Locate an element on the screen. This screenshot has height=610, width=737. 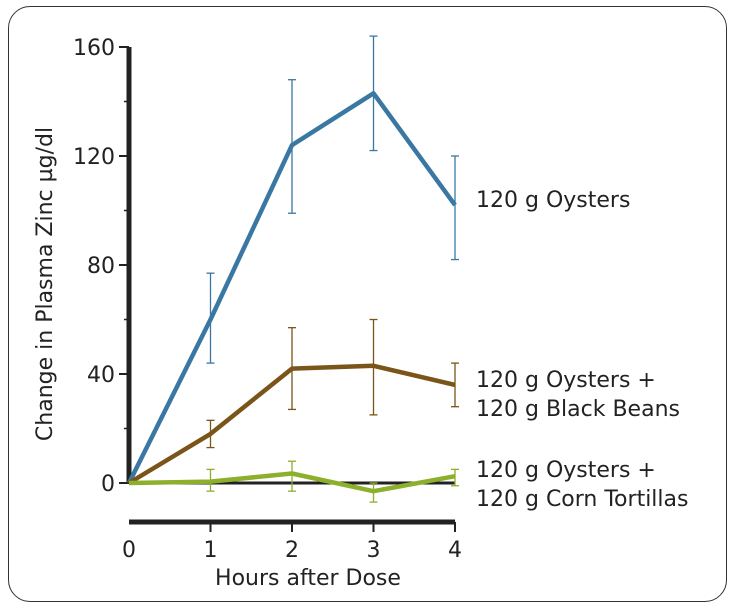
series-label: 120 g Black Beans is located at coordinates (578, 409).